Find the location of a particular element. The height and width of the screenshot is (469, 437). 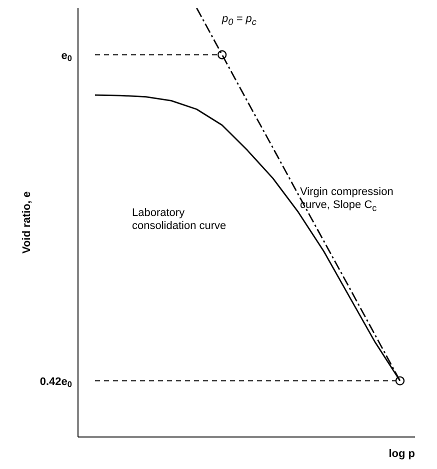

y-axis-title: Void ratio, e is located at coordinates (27, 222).